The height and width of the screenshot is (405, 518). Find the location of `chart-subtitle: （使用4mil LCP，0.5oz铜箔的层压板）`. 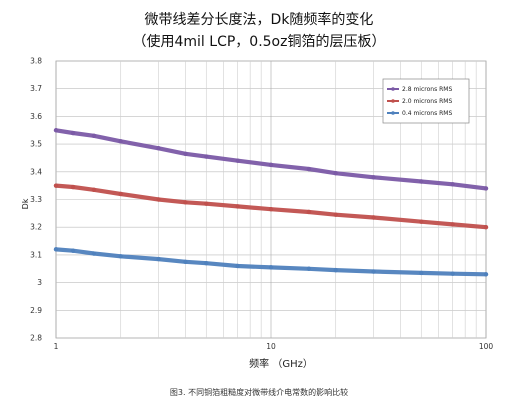

chart-subtitle: （使用4mil LCP，0.5oz铜箔的层压板） is located at coordinates (259, 42).